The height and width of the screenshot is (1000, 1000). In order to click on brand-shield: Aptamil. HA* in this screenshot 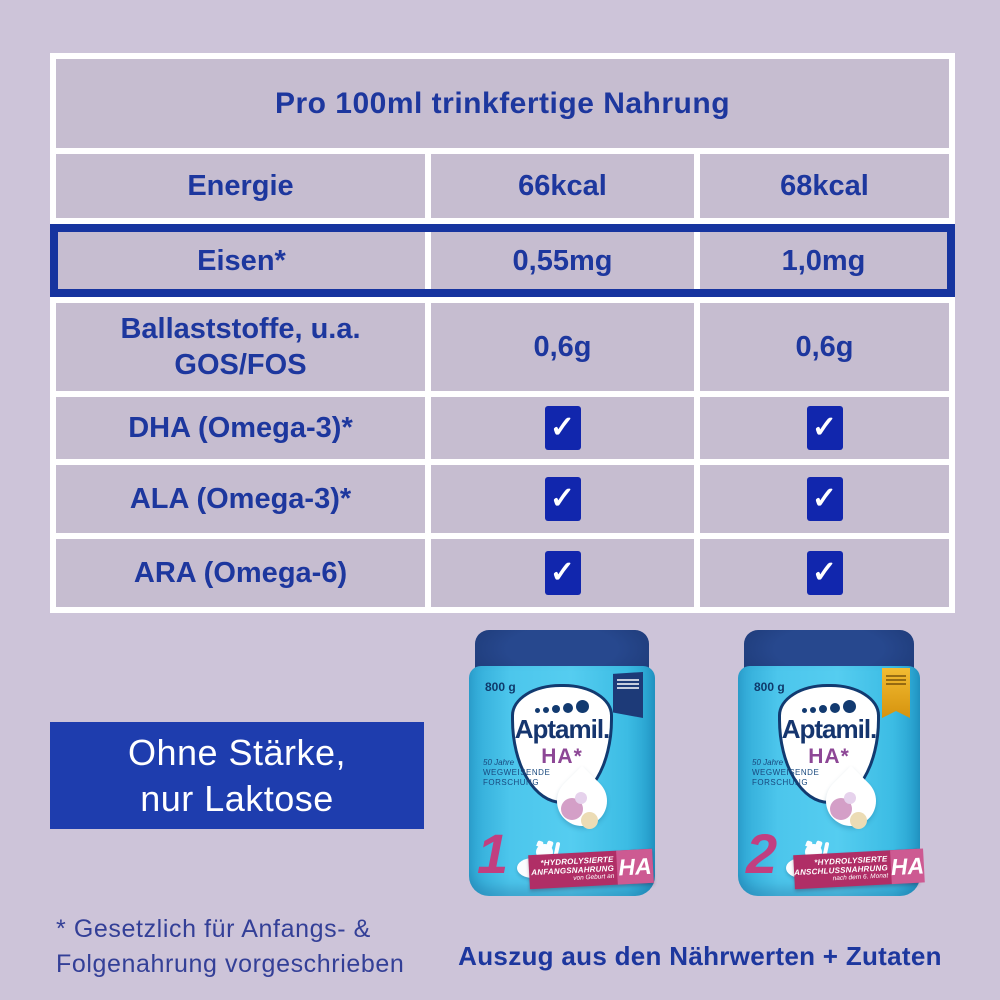, I will do `click(829, 744)`.